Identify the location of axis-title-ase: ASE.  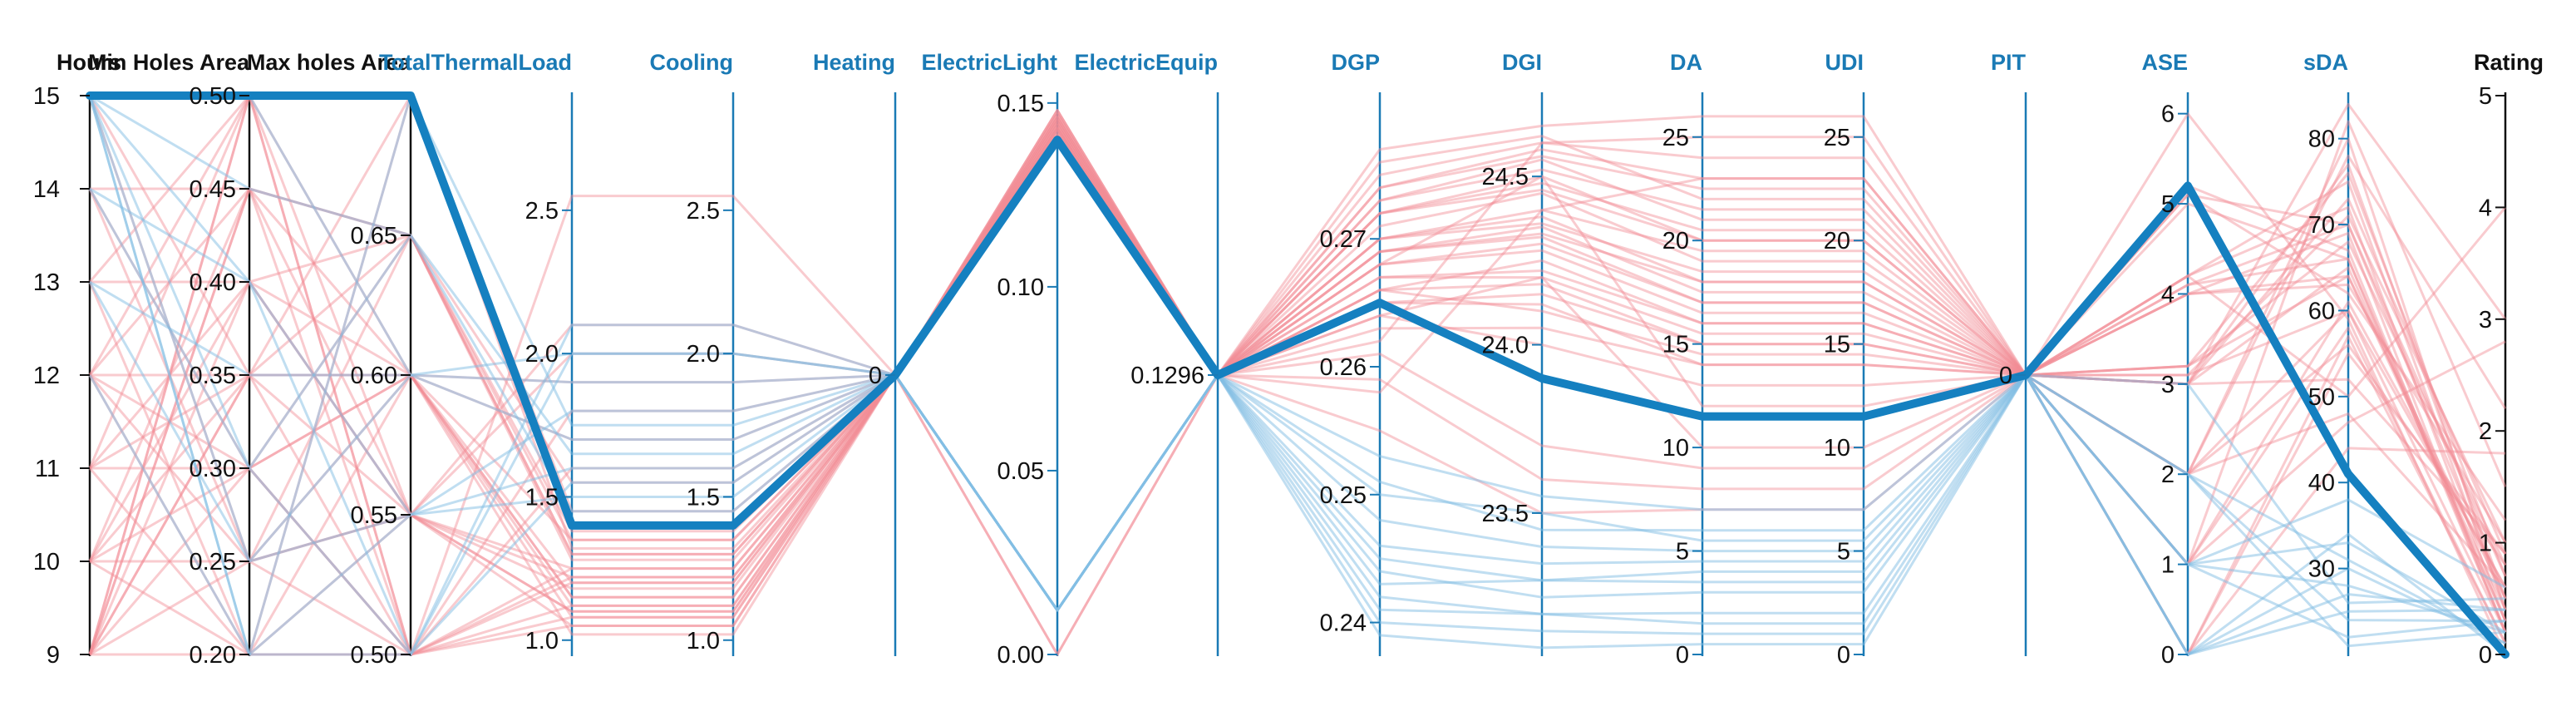
(2164, 63).